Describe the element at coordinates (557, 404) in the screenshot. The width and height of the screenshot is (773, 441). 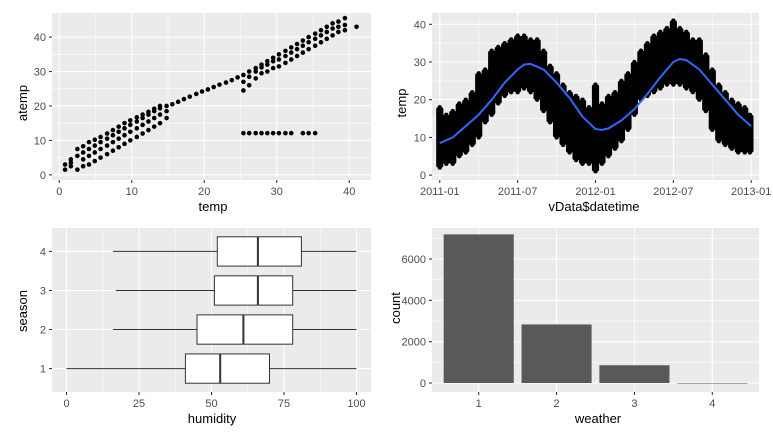
I see `x-tick-label: 2` at that location.